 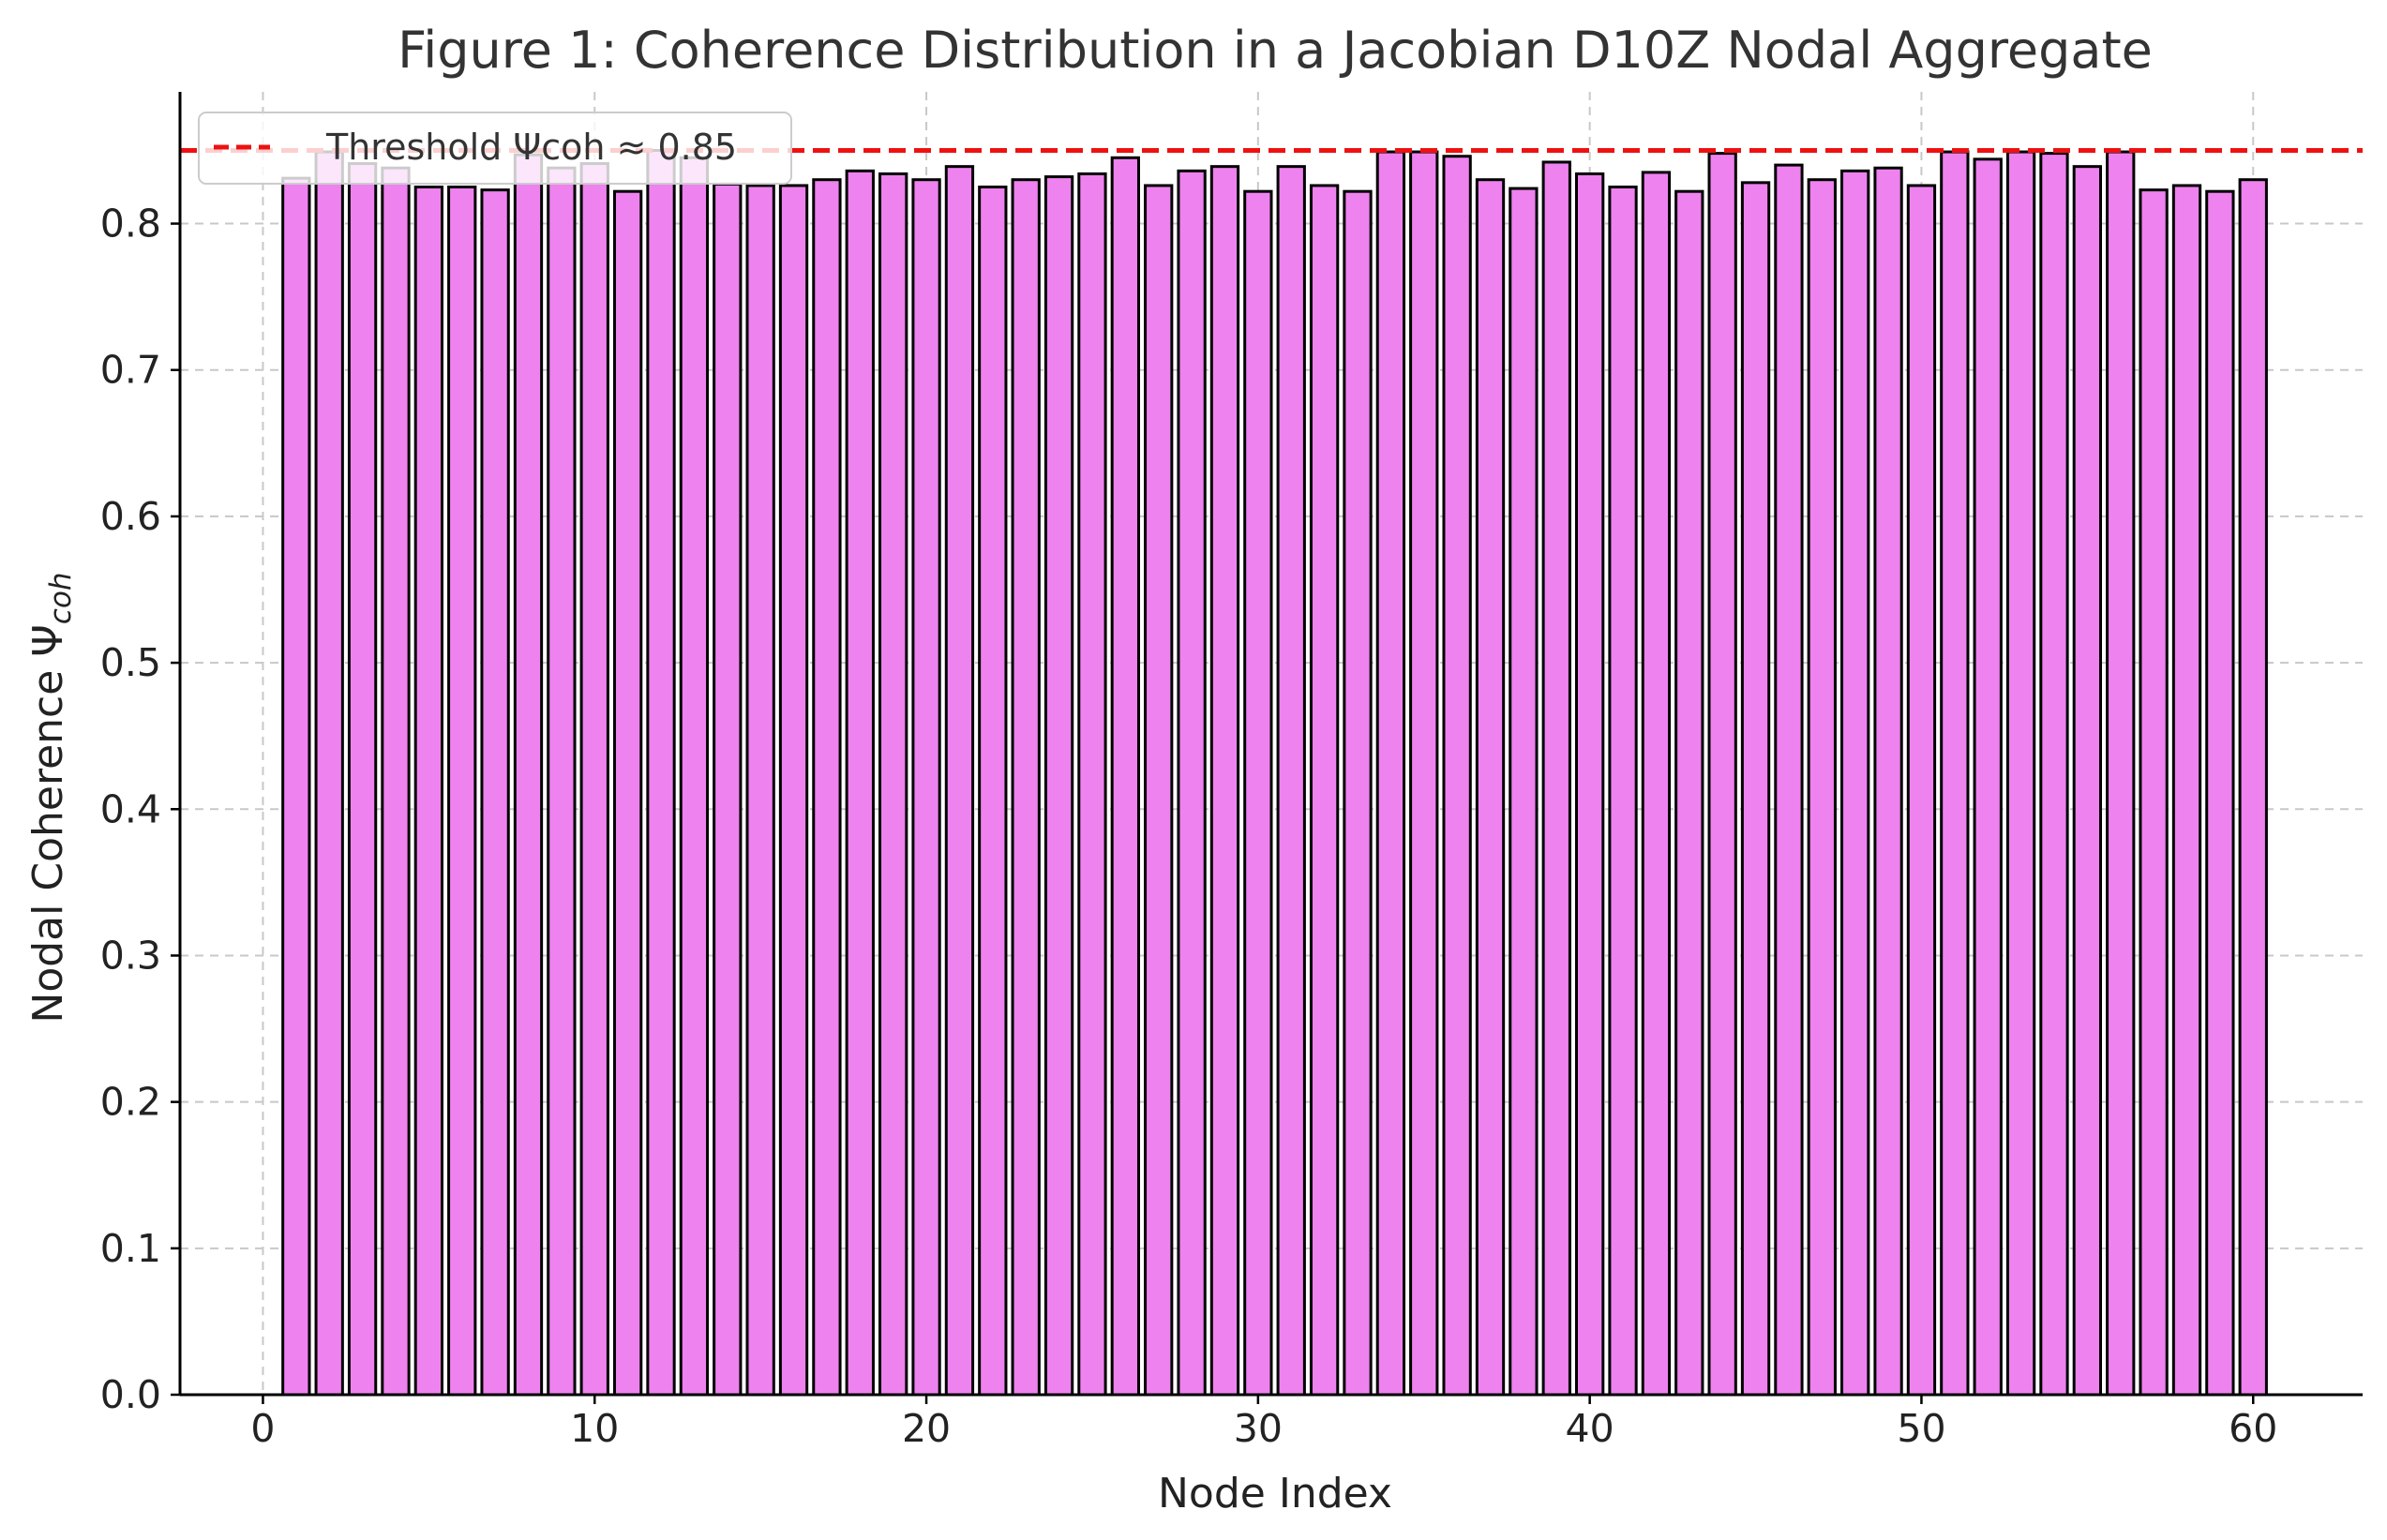 I want to click on y-tick-label: 0.1, so click(x=130, y=1248).